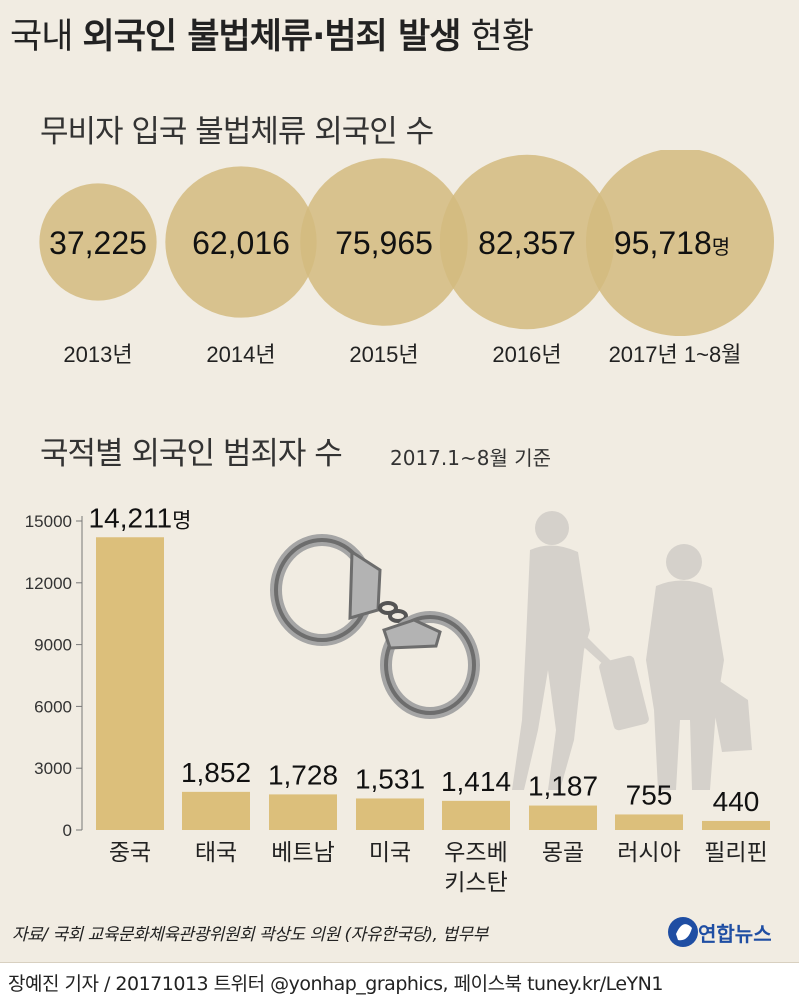 The width and height of the screenshot is (799, 1001). What do you see at coordinates (475, 882) in the screenshot?
I see `bar-category-label: 키스탄` at bounding box center [475, 882].